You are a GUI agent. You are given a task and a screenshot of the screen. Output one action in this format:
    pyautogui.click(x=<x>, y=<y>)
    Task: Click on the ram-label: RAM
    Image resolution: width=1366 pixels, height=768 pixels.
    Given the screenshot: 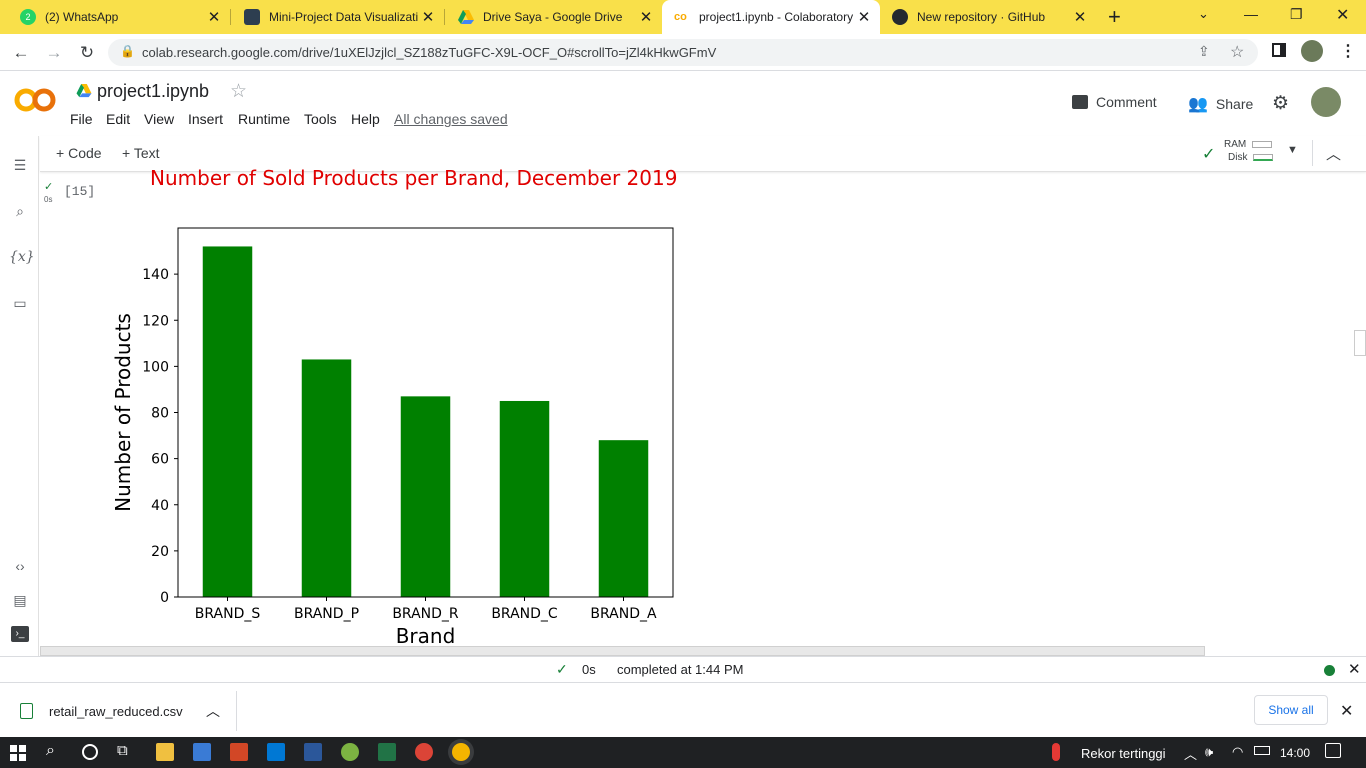 What is the action you would take?
    pyautogui.click(x=1235, y=144)
    